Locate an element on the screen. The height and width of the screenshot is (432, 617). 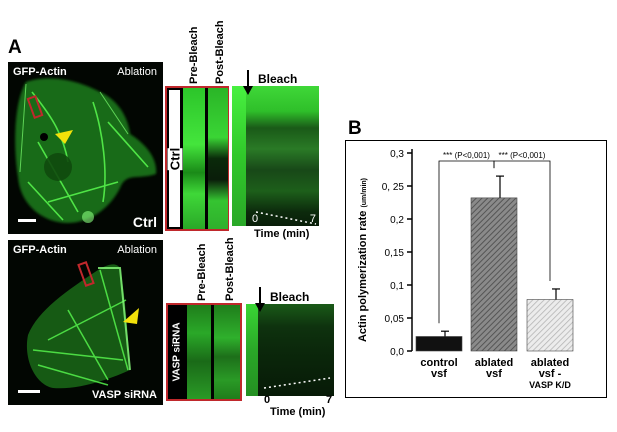
x-category-label-1: ablated vsf is located at coordinates (494, 368).